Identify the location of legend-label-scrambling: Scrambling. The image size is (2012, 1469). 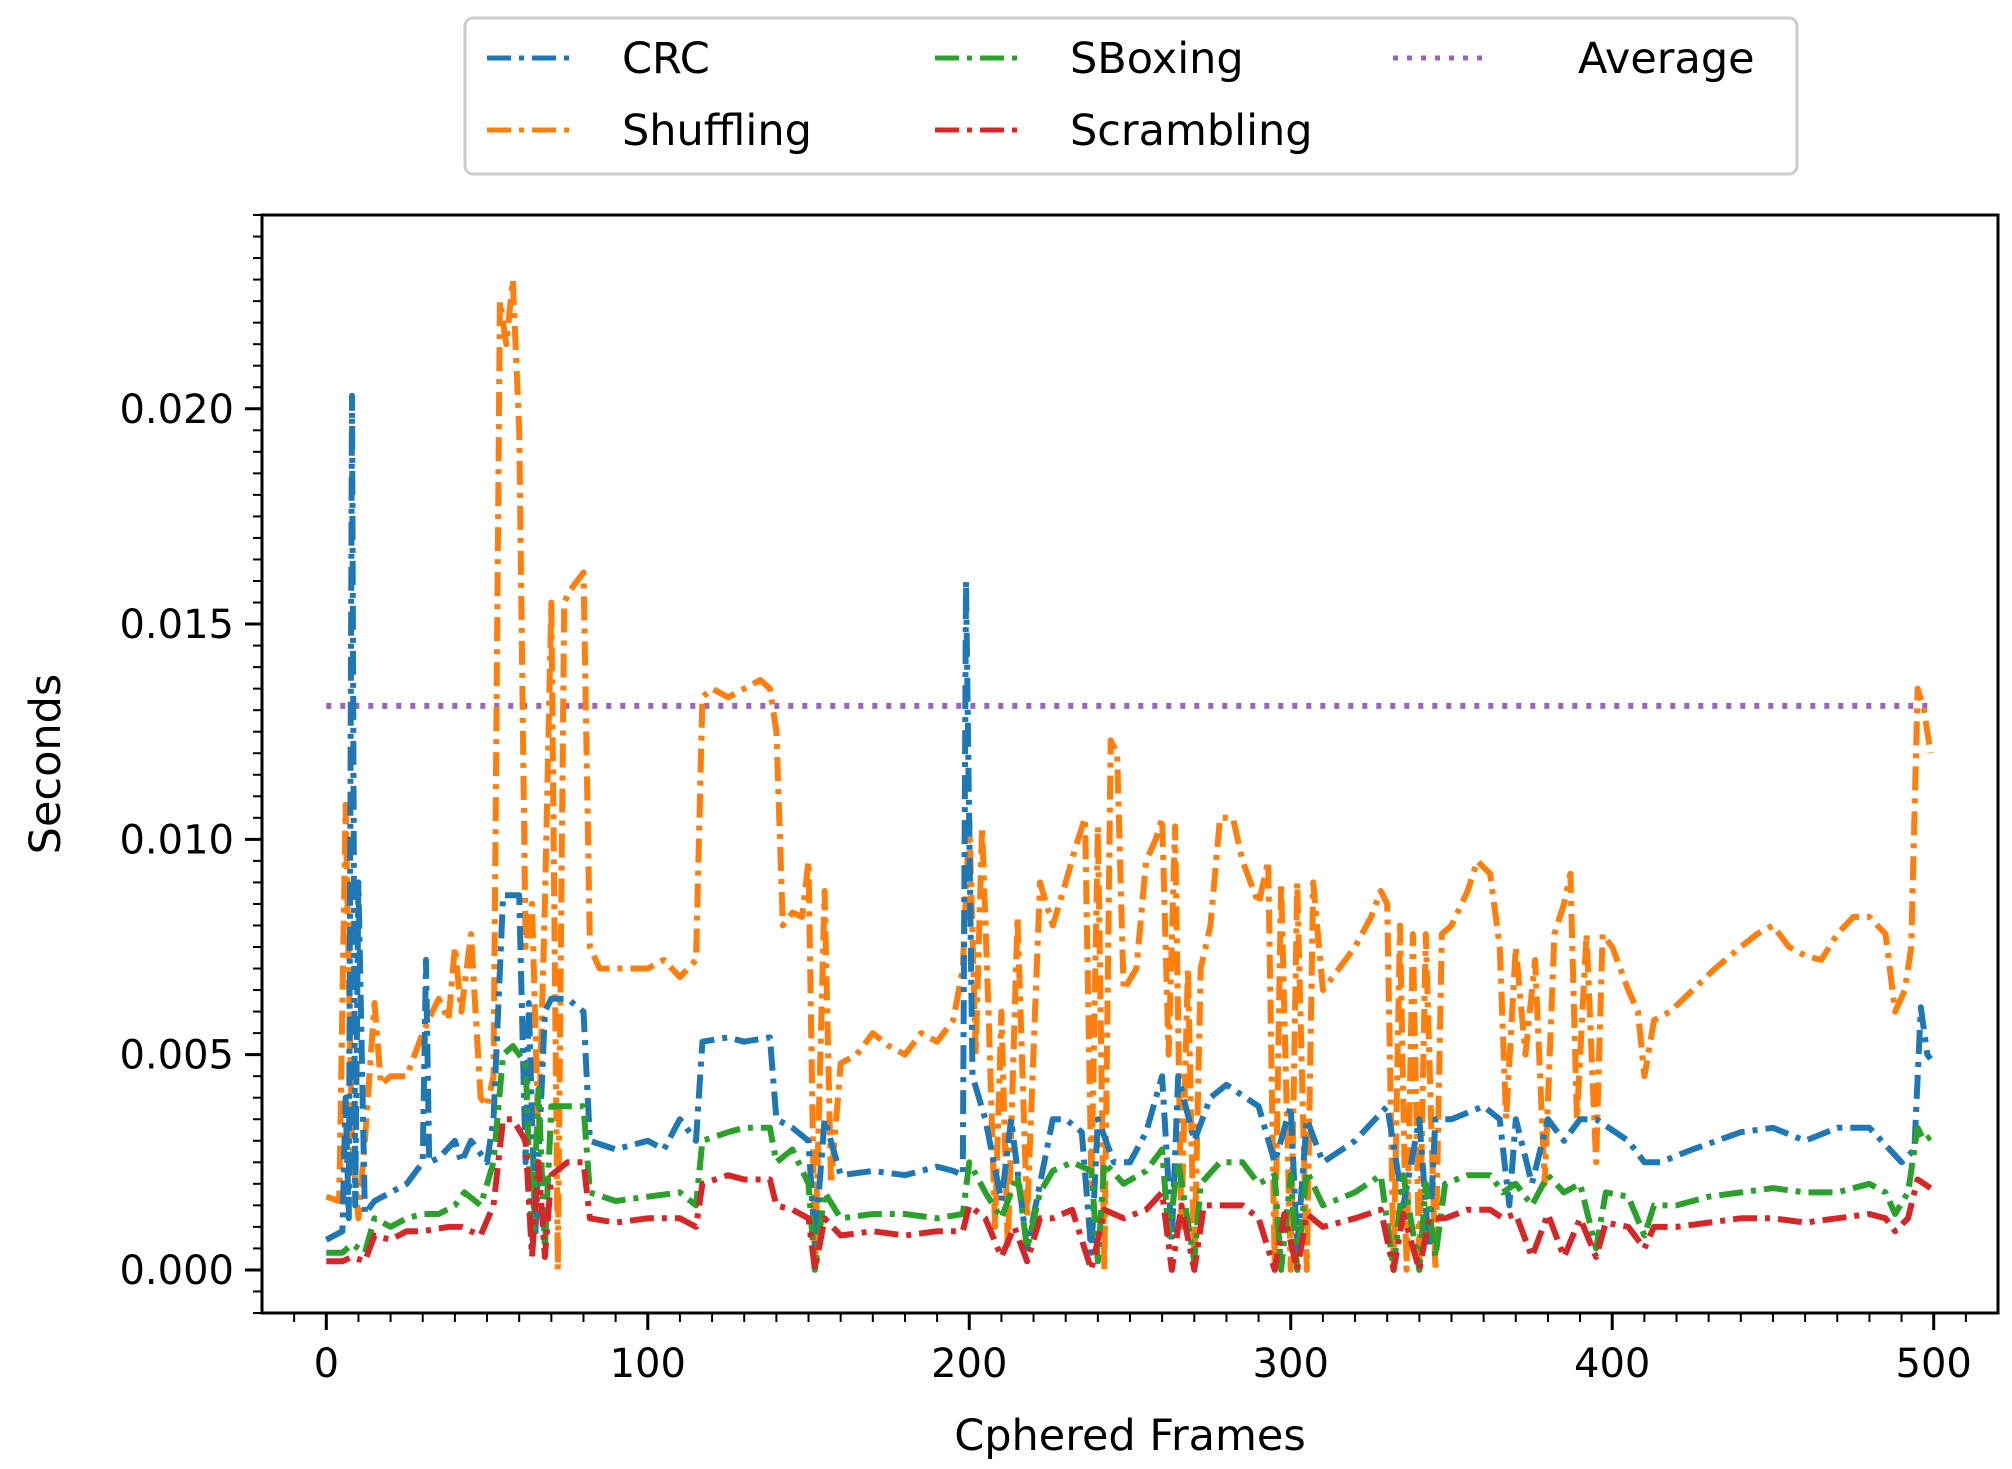
(1191, 131).